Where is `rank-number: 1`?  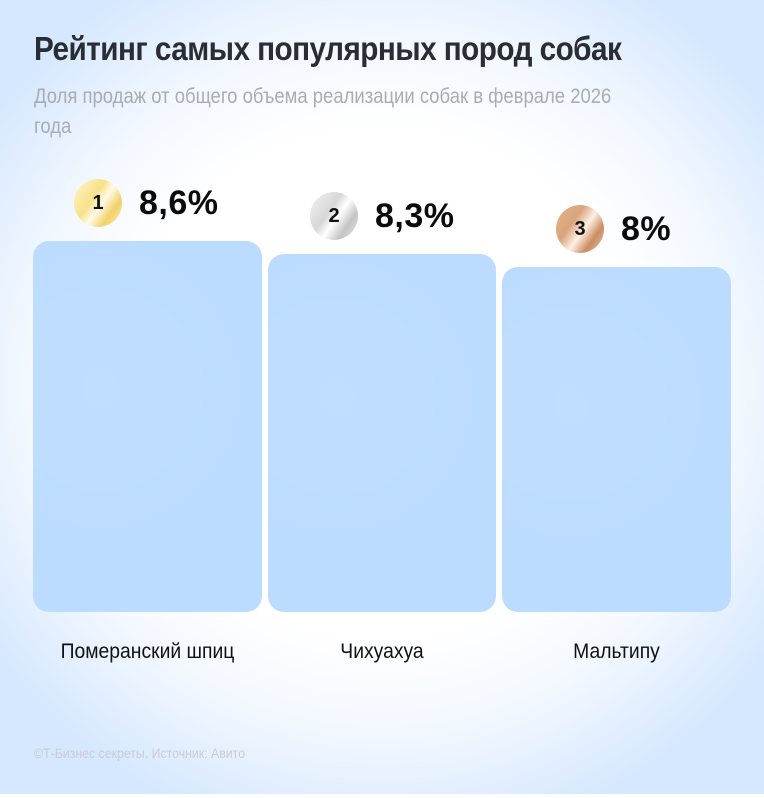 rank-number: 1 is located at coordinates (98, 202).